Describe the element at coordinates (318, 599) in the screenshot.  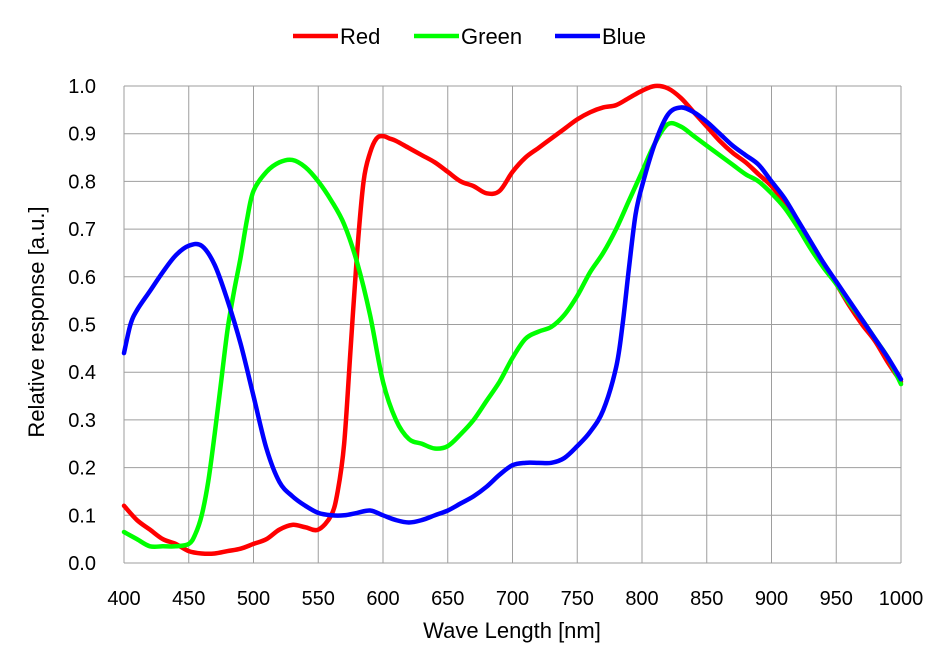
I see `x-tick-label: 550` at that location.